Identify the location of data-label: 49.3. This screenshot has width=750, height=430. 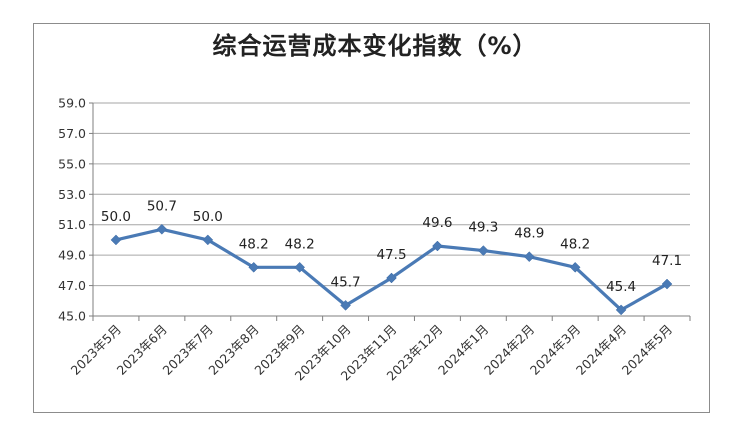
(483, 228).